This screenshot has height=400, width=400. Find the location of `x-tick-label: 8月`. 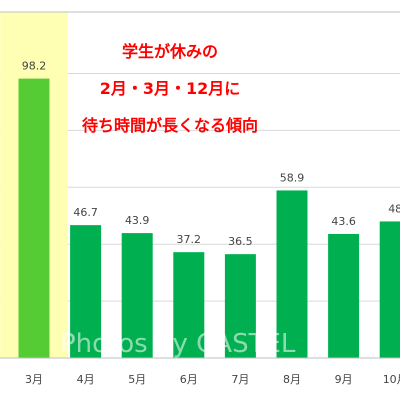

x-tick-label: 8月 is located at coordinates (292, 379).